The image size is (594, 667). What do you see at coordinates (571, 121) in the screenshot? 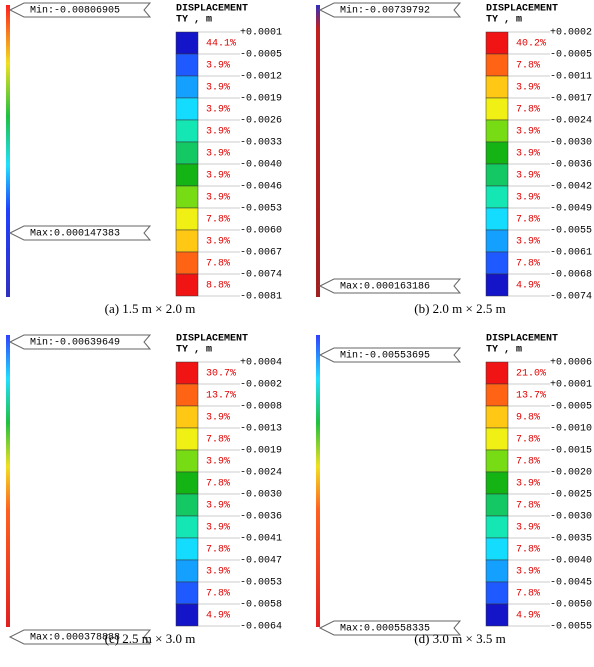
I see `tick-label: -0.0024` at bounding box center [571, 121].